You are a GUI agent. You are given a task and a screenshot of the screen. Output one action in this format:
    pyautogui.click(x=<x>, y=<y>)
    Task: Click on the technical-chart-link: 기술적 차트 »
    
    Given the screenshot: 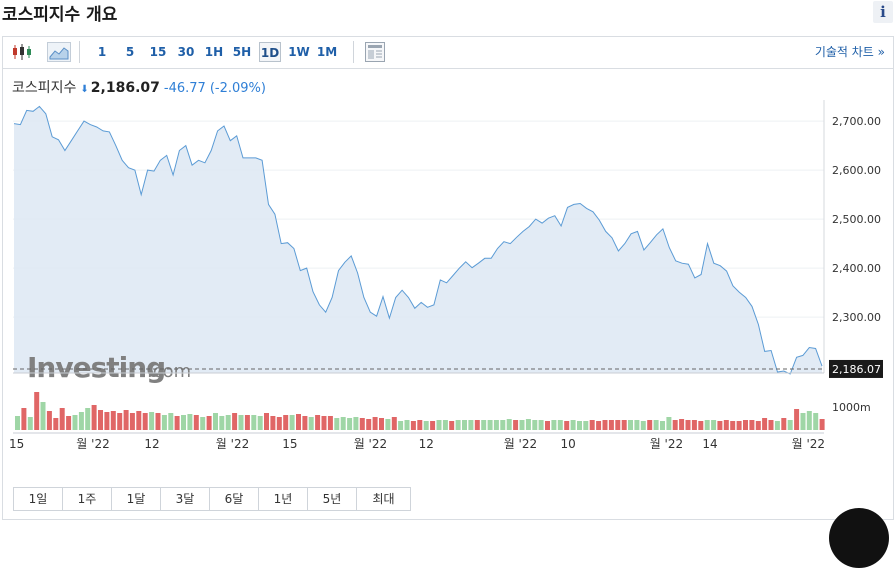 What is the action you would take?
    pyautogui.click(x=849, y=52)
    